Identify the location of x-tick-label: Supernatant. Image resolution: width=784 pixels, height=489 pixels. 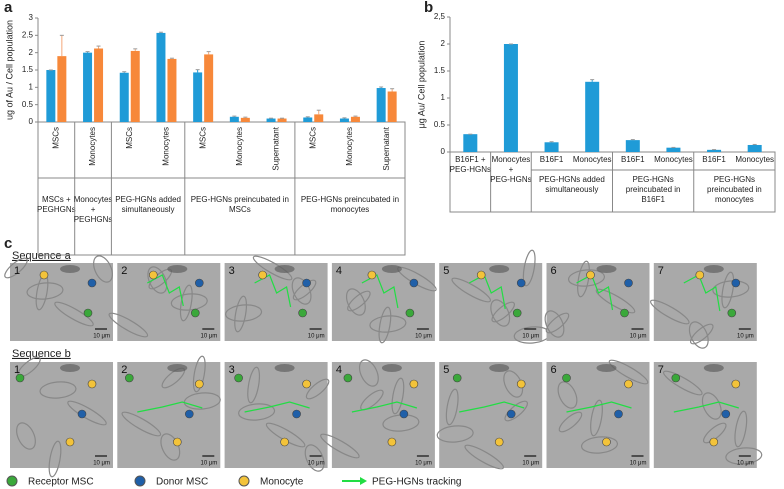
(386, 148).